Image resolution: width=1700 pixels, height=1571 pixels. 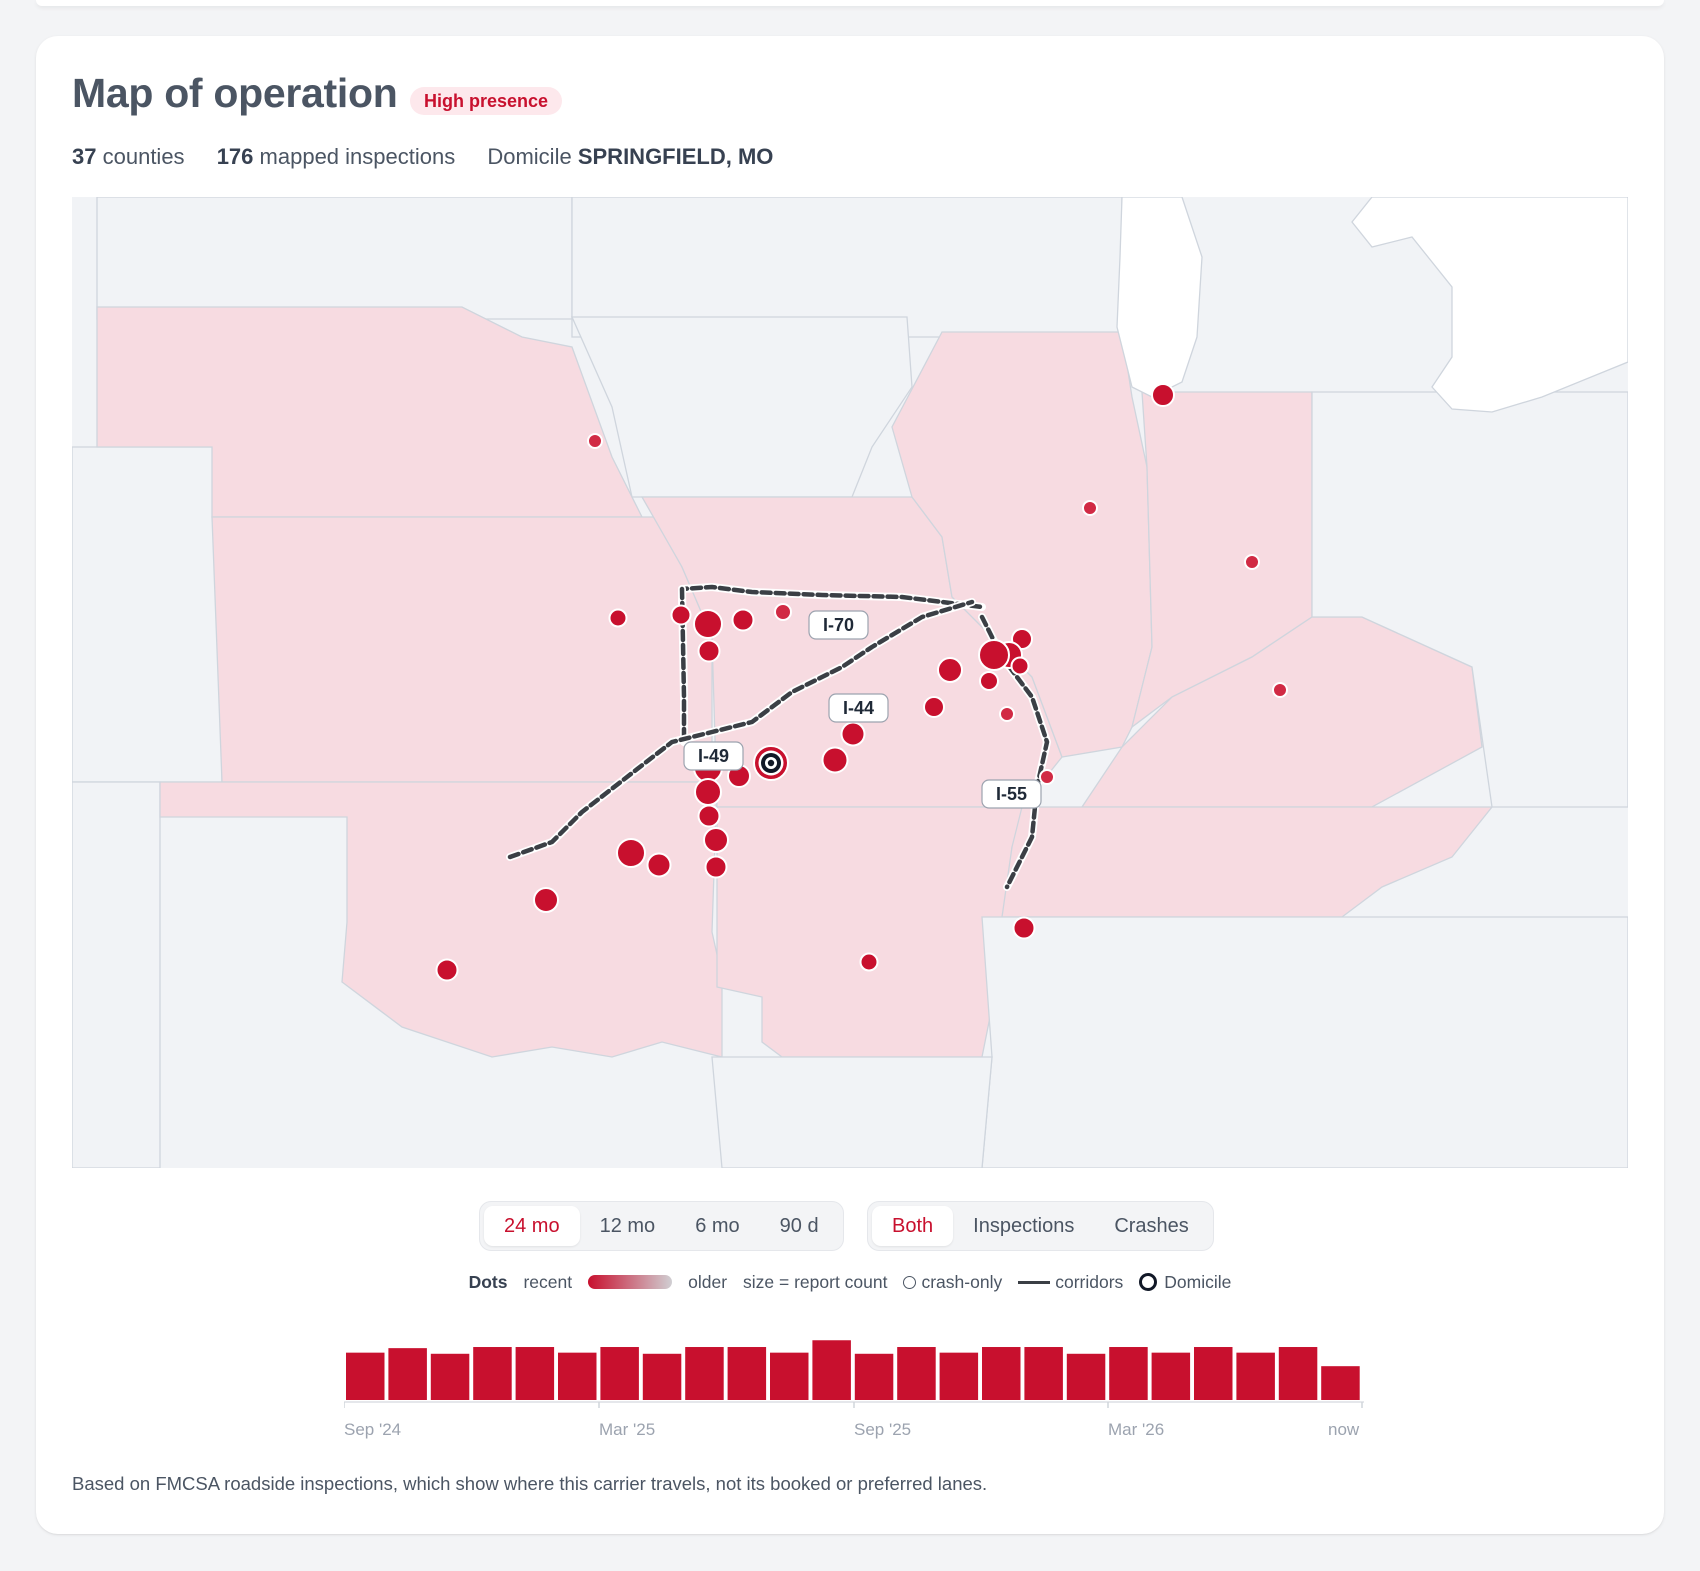 What do you see at coordinates (838, 625) in the screenshot?
I see `route-label-i70: I-70` at bounding box center [838, 625].